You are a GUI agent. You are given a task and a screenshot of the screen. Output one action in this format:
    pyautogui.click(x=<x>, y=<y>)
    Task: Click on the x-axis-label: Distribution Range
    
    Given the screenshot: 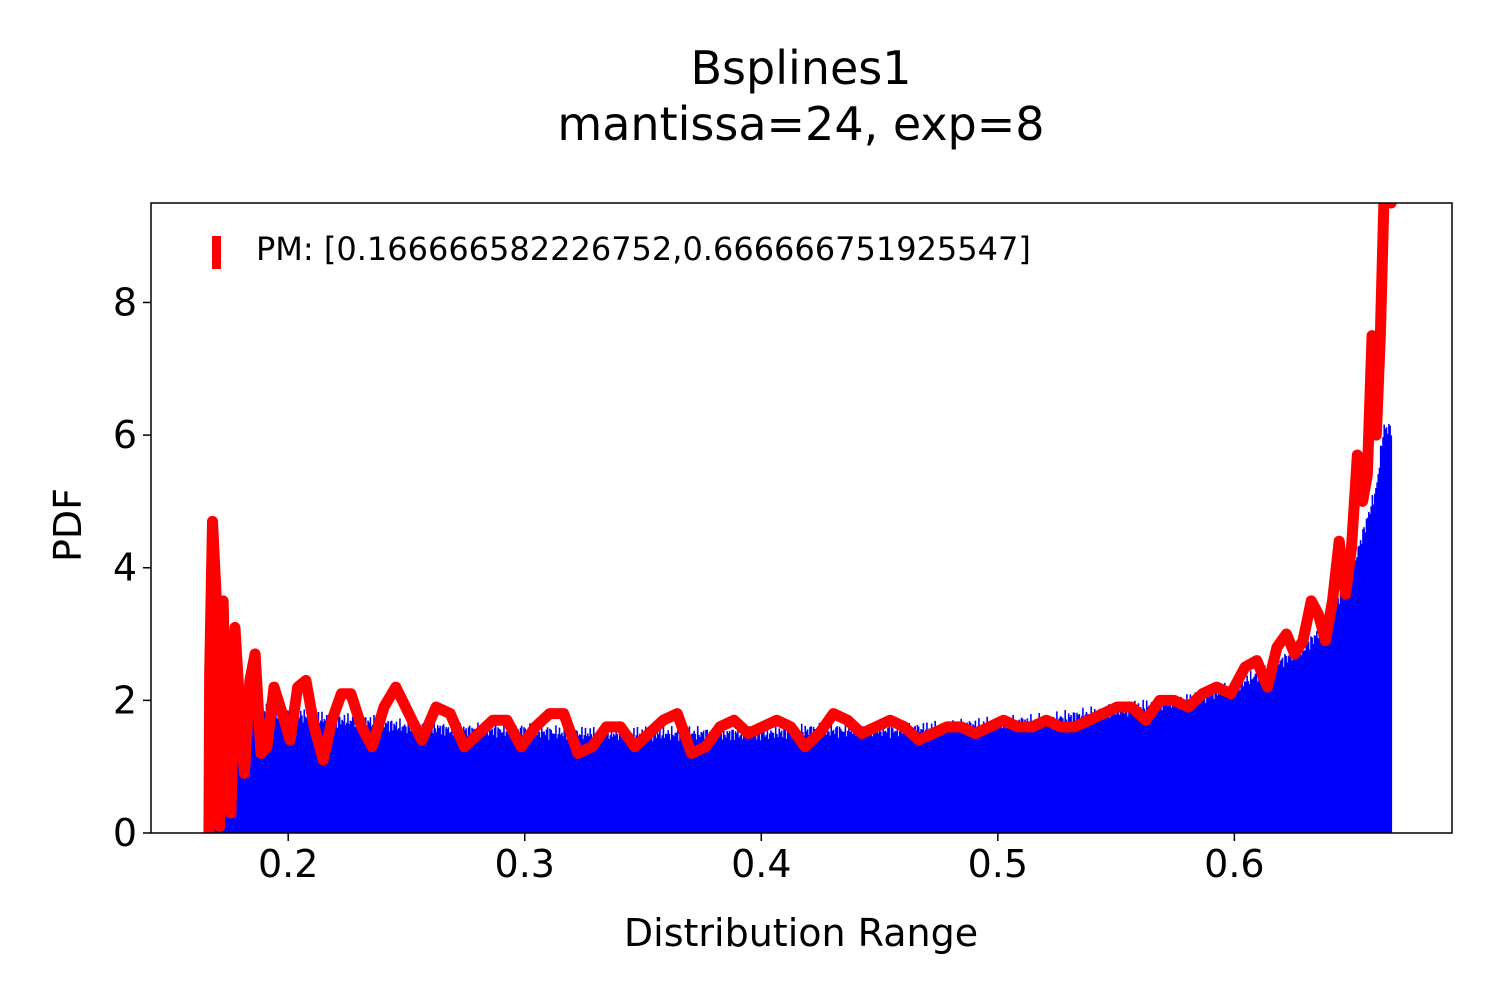 What is the action you would take?
    pyautogui.click(x=801, y=933)
    